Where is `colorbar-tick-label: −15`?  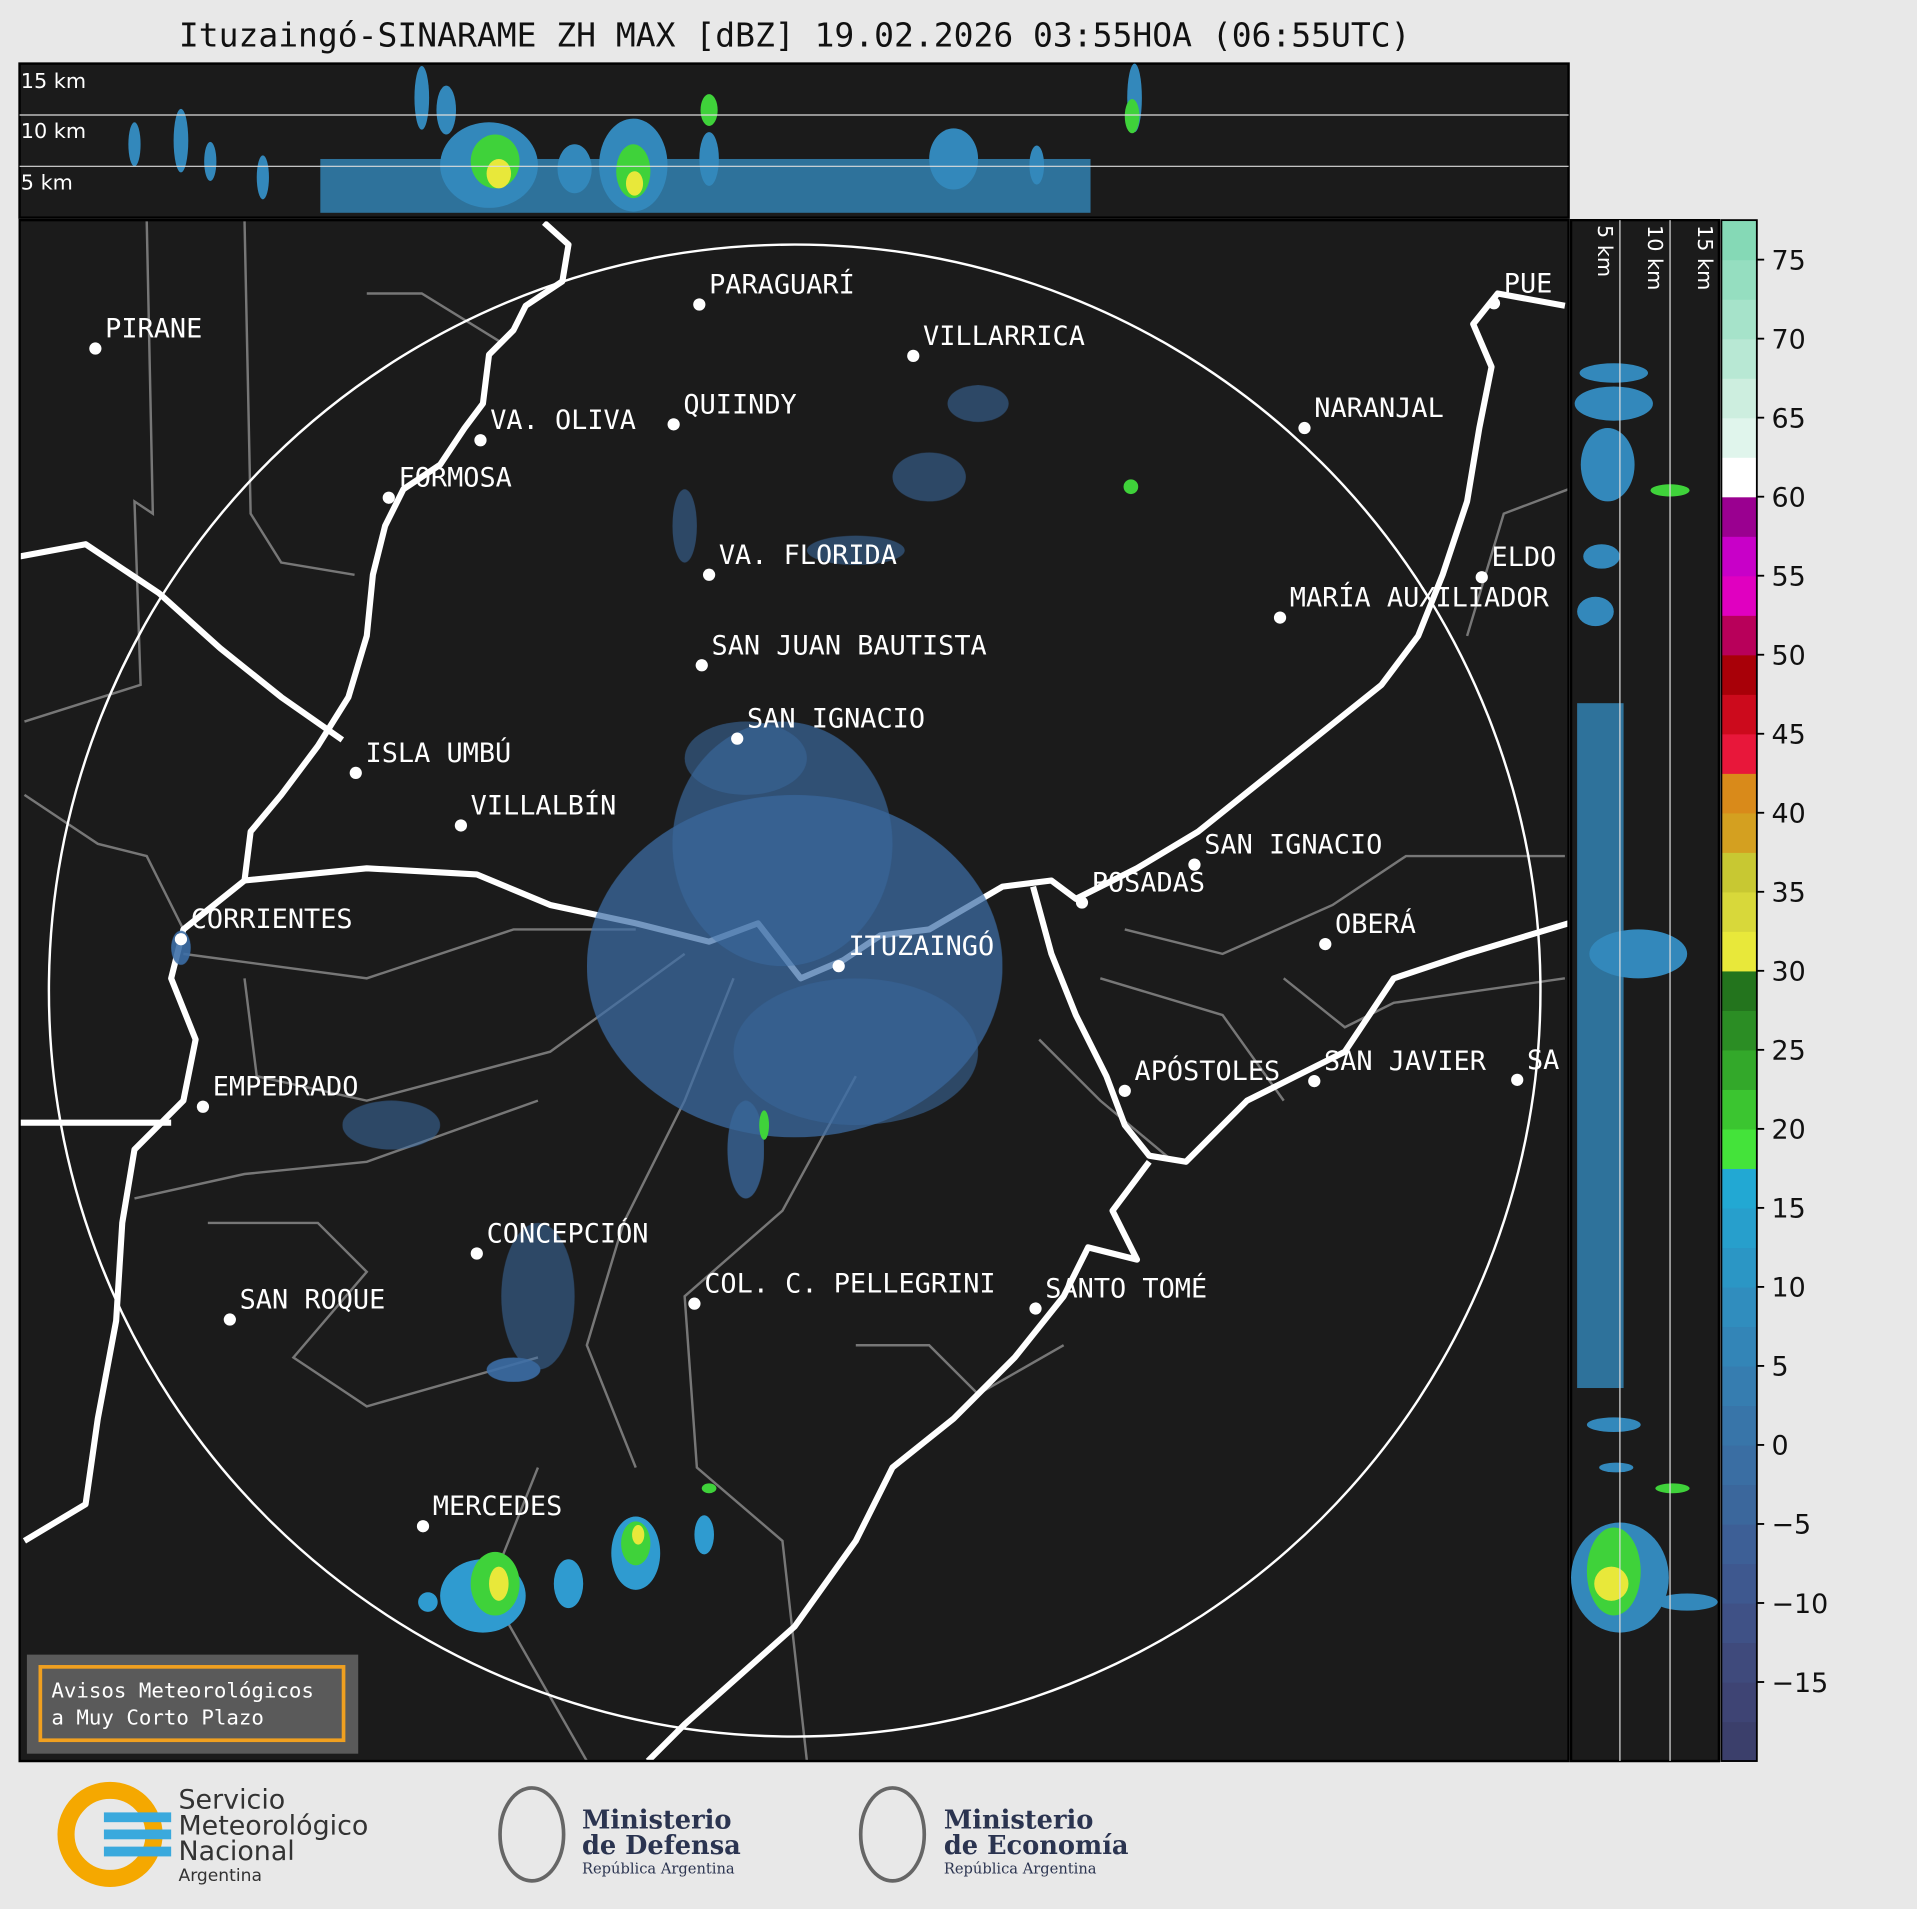
colorbar-tick-label: −15 is located at coordinates (1800, 1683).